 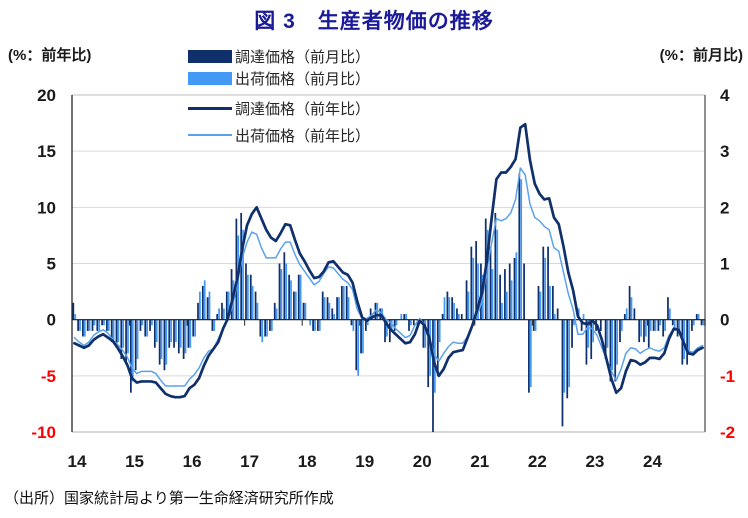 What do you see at coordinates (724, 151) in the screenshot?
I see `y-axis-label-right: 3` at bounding box center [724, 151].